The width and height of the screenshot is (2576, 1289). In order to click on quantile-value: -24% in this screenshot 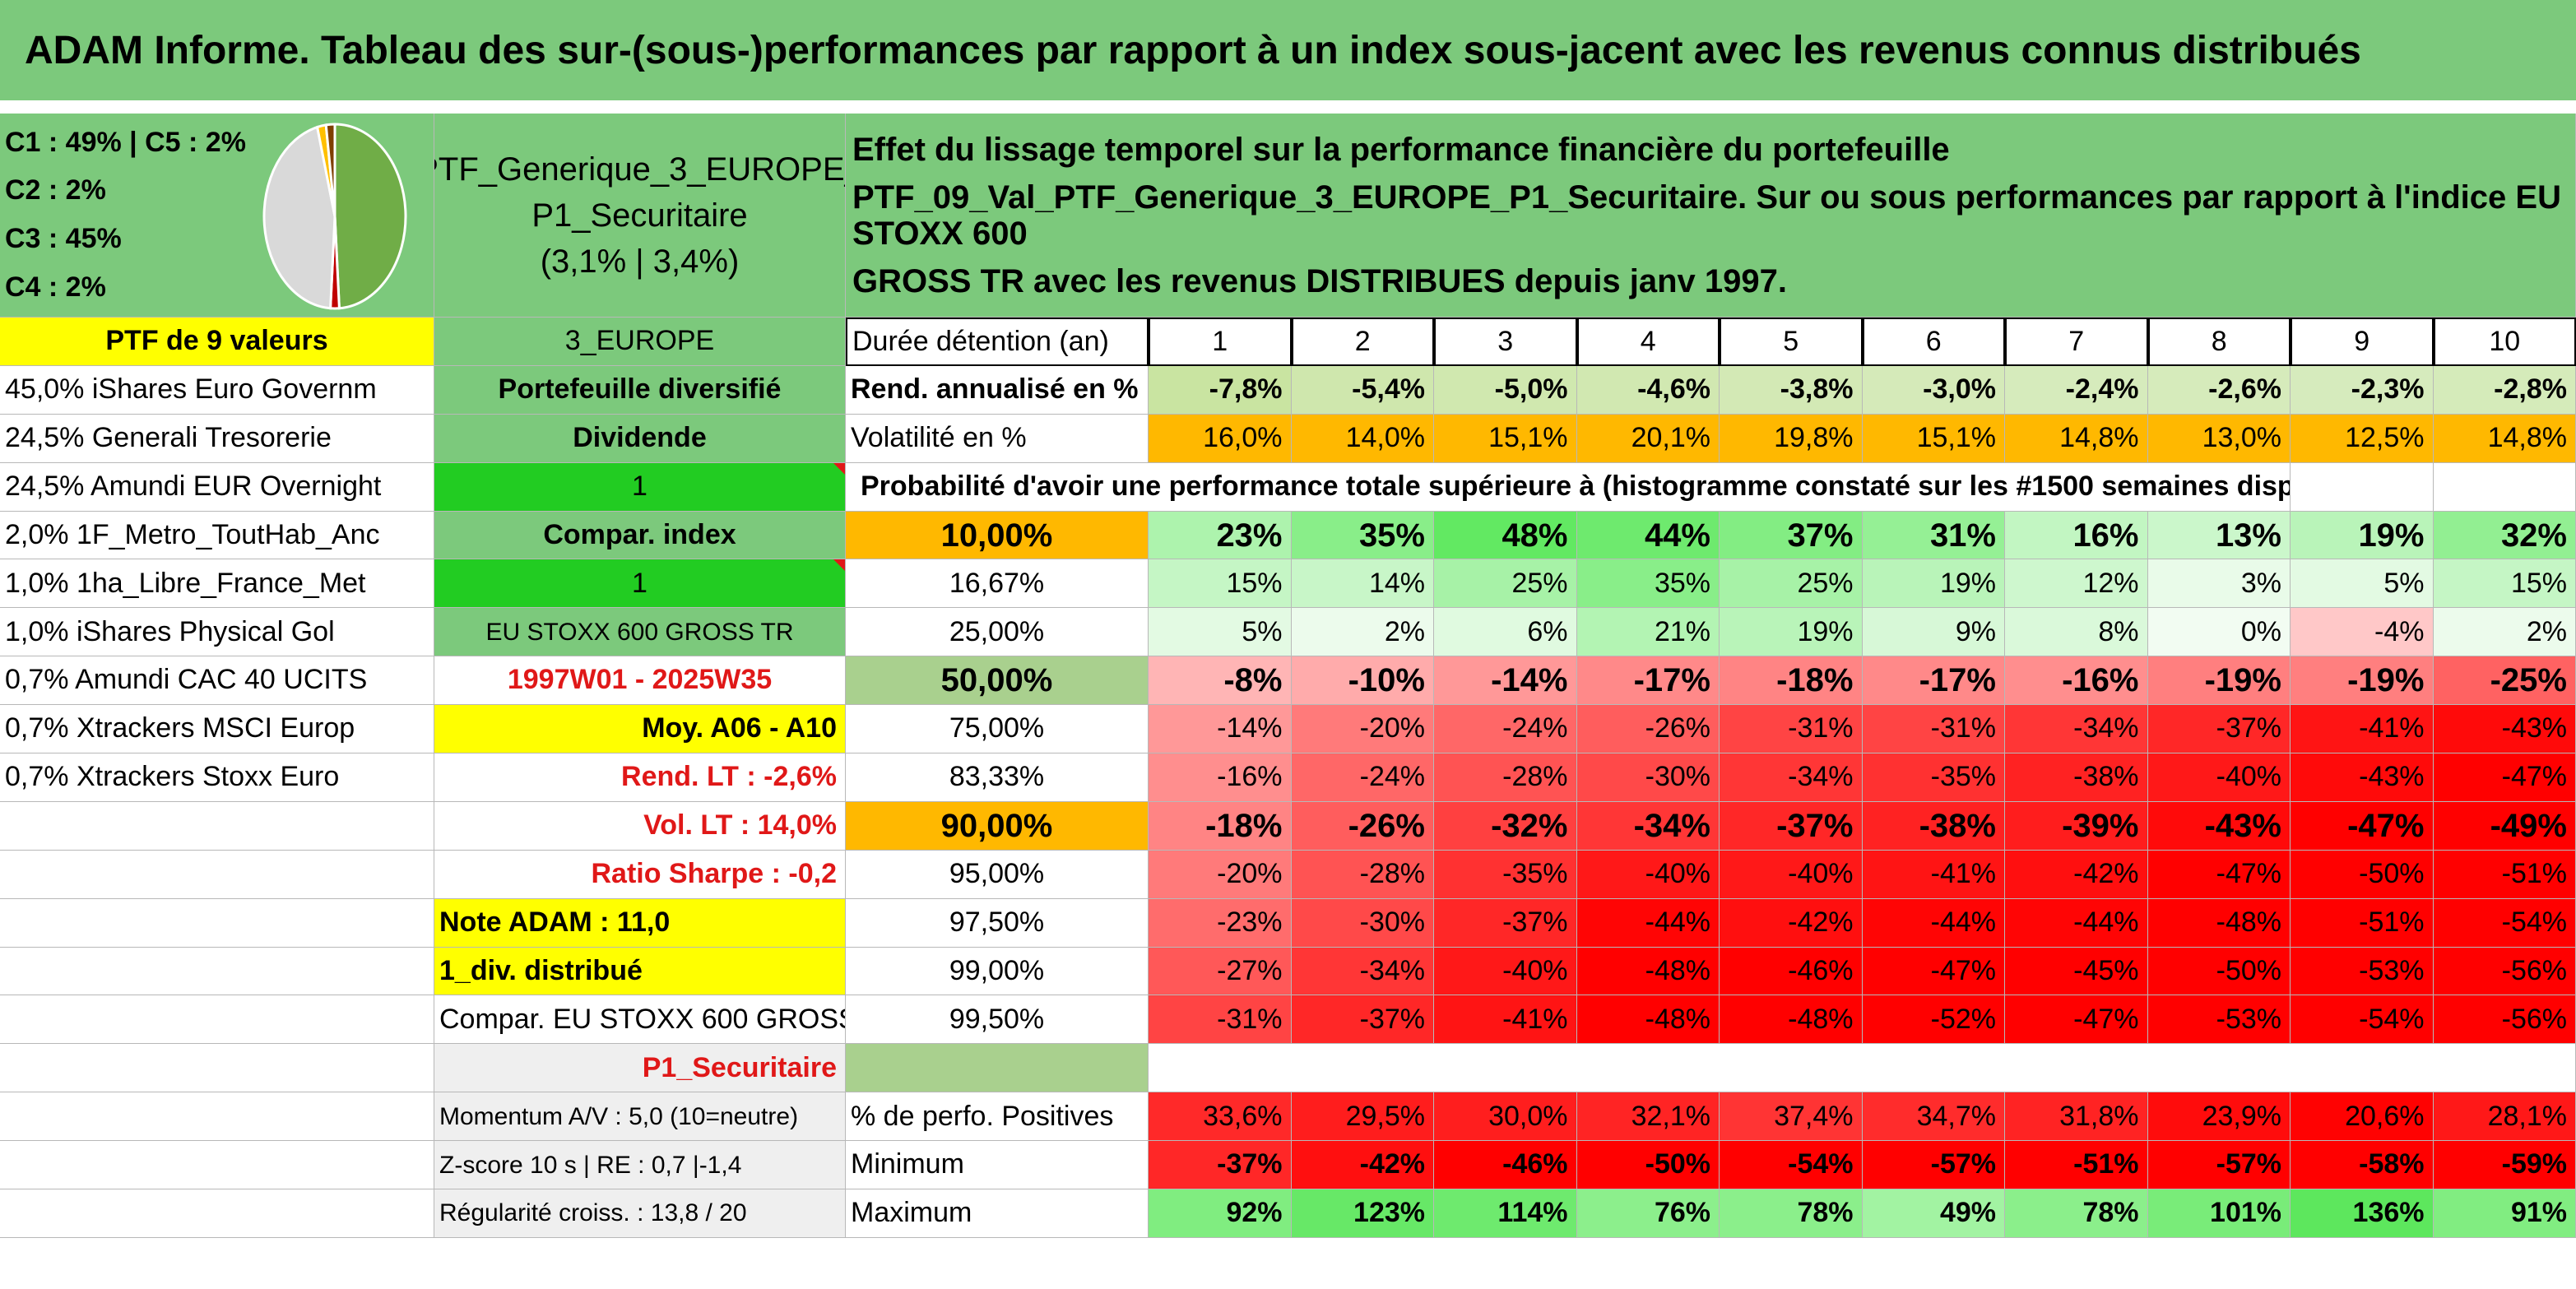, I will do `click(1362, 777)`.